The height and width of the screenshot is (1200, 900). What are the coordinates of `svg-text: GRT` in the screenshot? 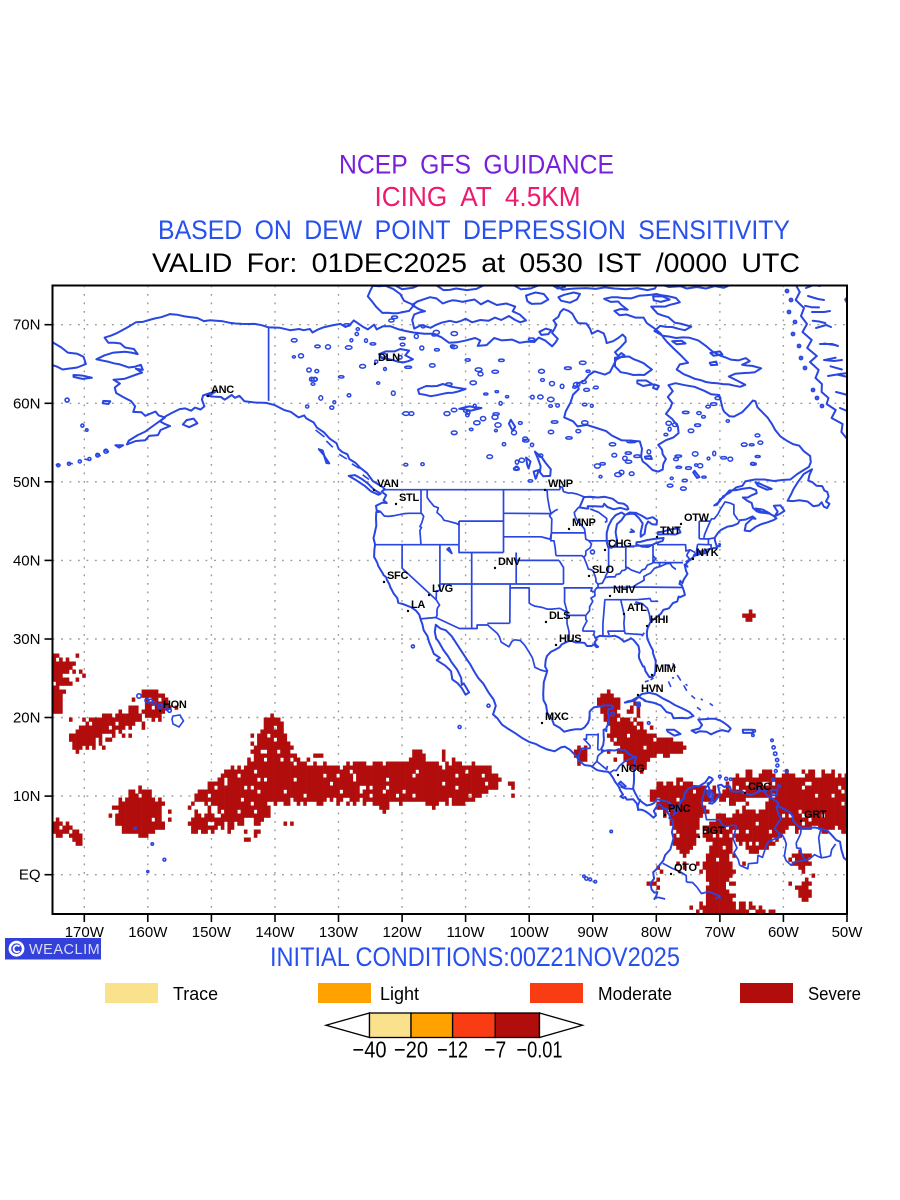 It's located at (815, 815).